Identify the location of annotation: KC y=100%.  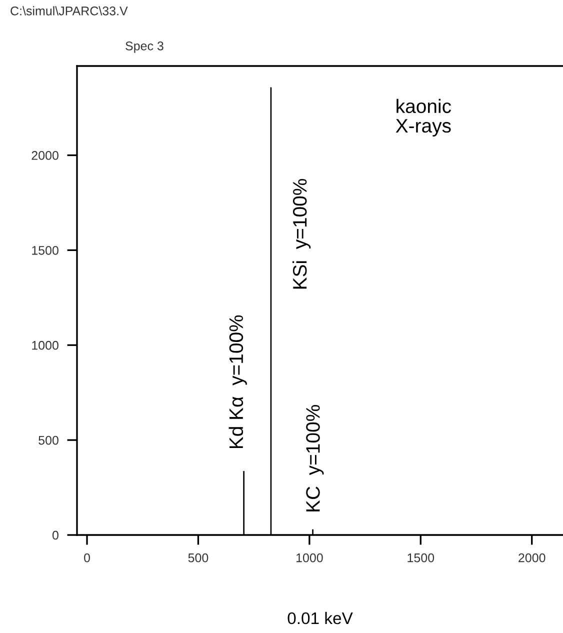
(315, 458).